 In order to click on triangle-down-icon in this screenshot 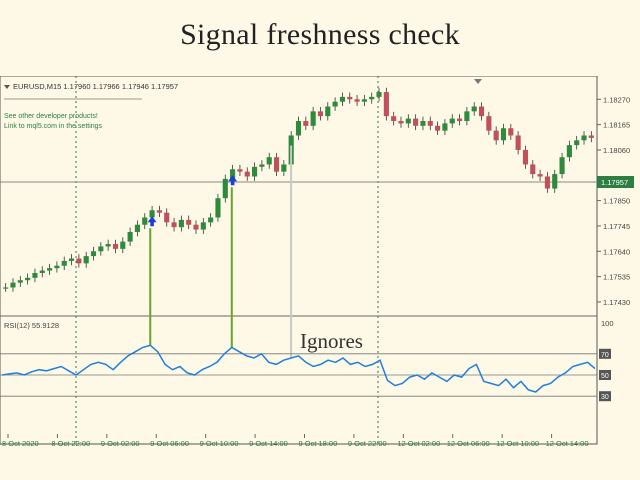, I will do `click(7, 87)`.